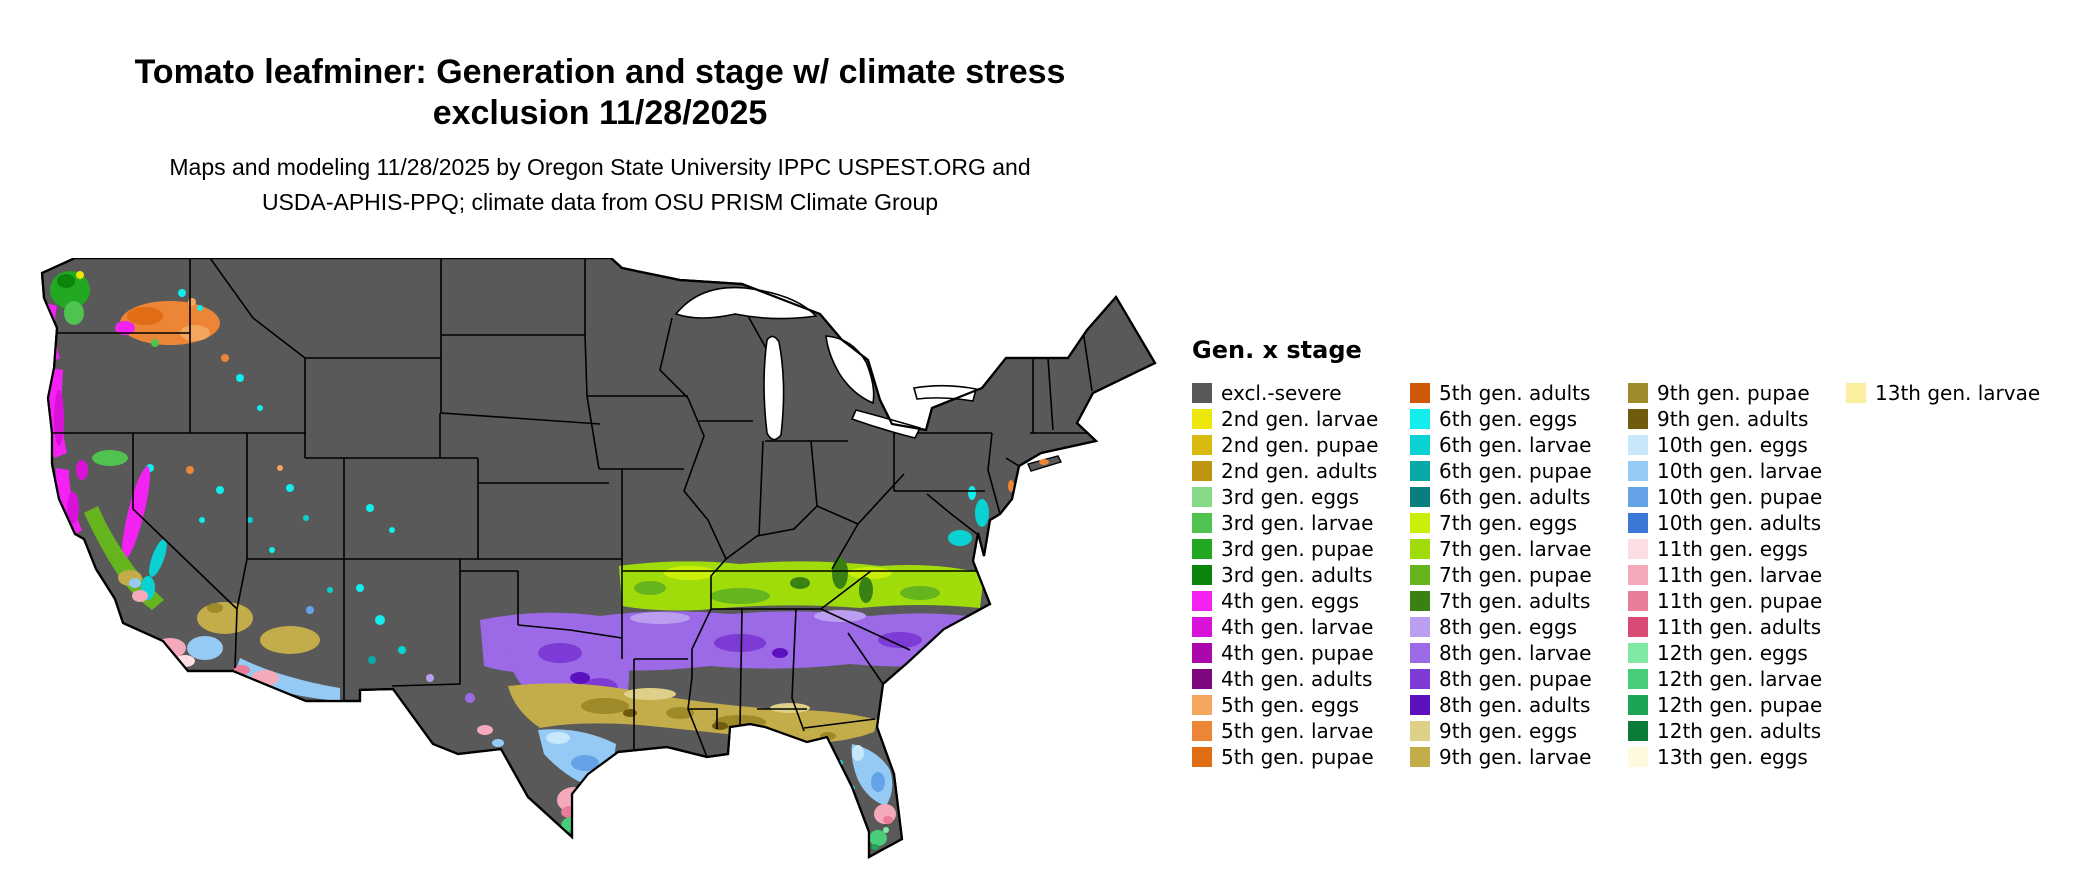  I want to click on legend-item: 3rd gen. adults, so click(1290, 575).